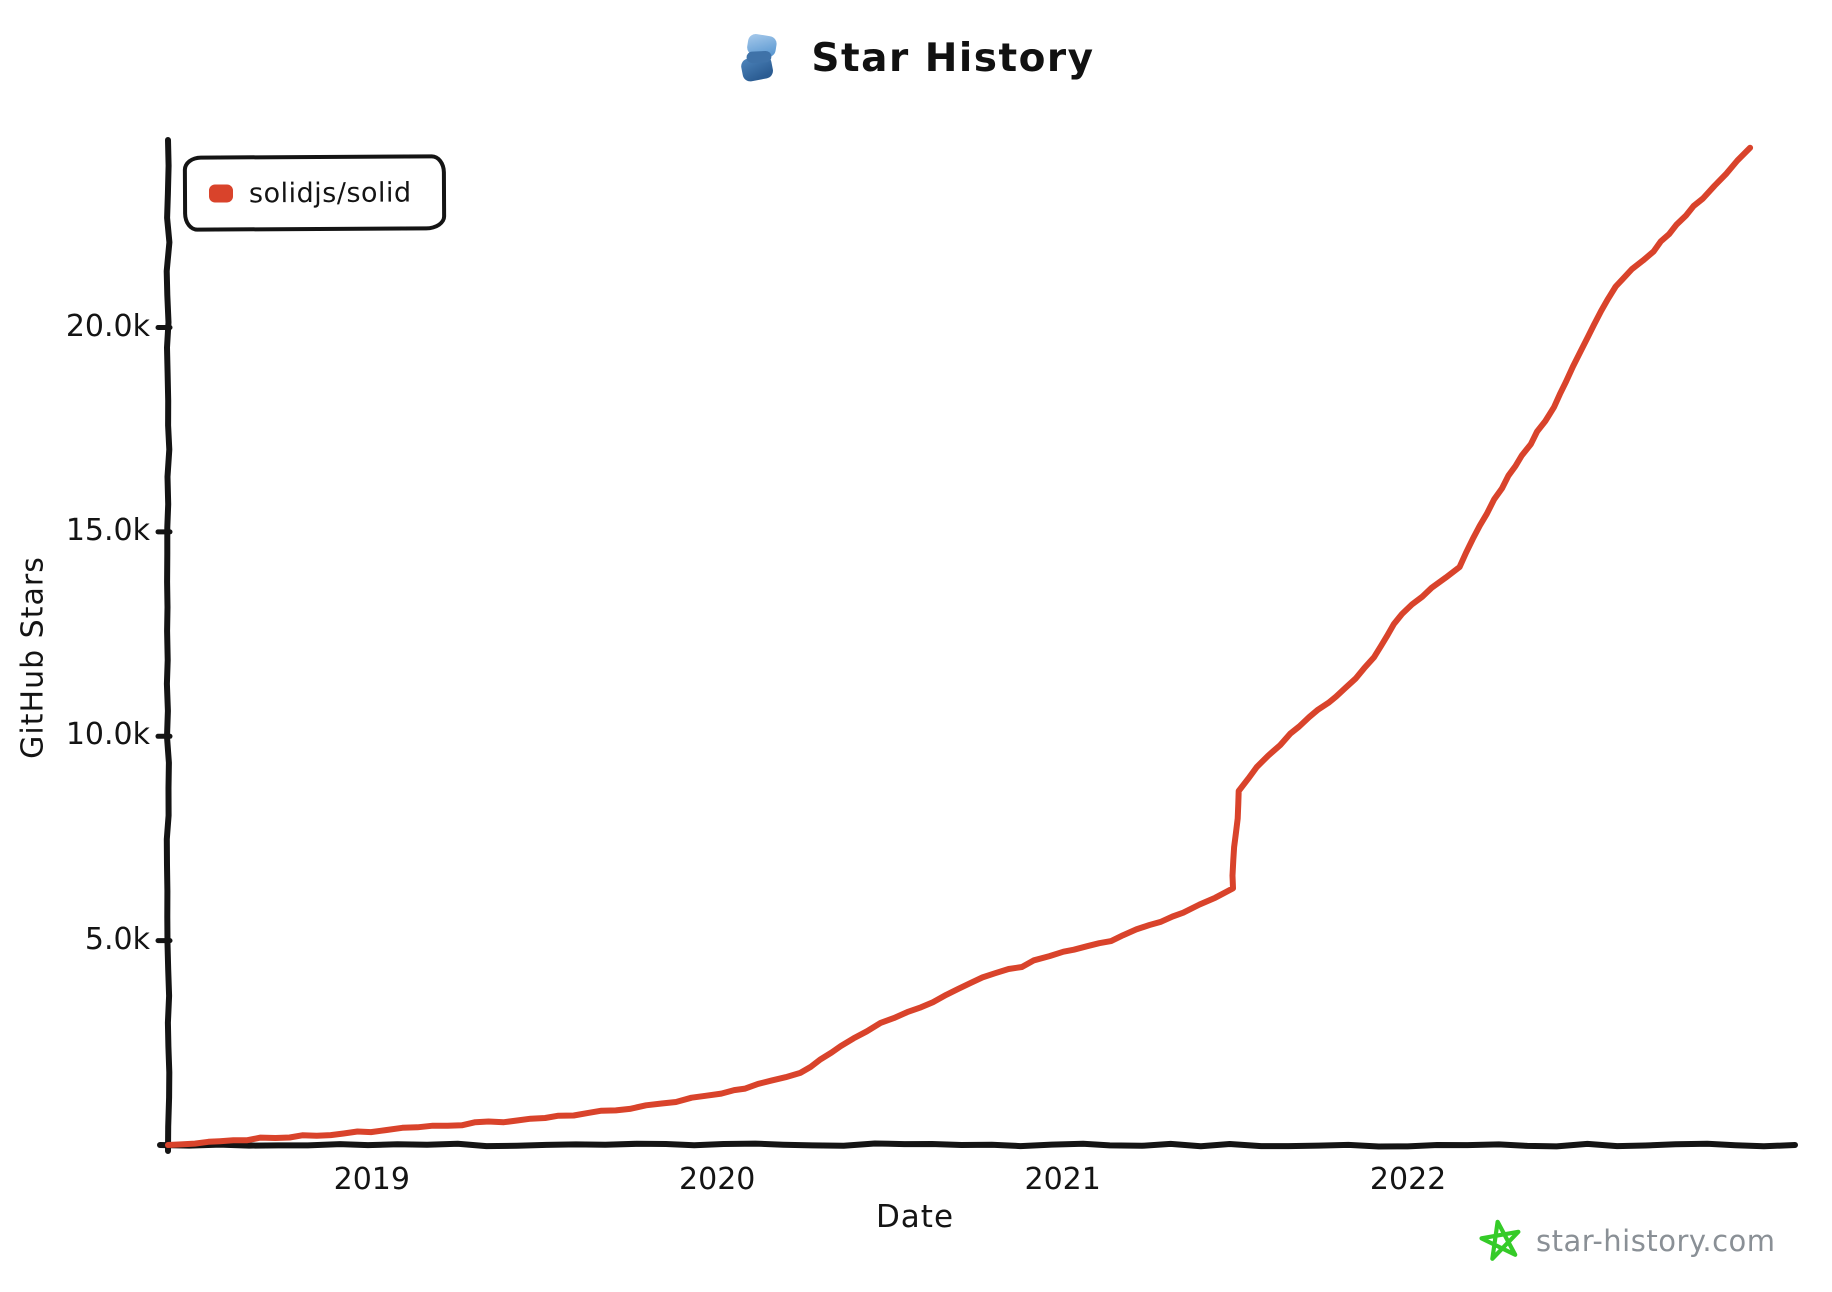  What do you see at coordinates (717, 1179) in the screenshot?
I see `x-tick-label: 2020` at bounding box center [717, 1179].